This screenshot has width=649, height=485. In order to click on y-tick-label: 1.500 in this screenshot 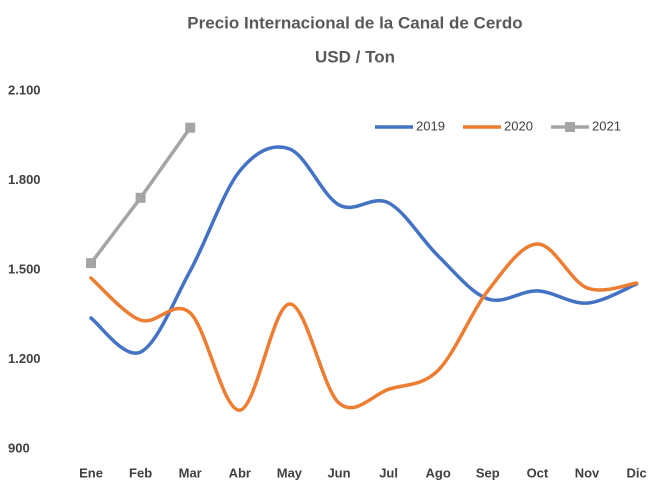, I will do `click(24, 268)`.